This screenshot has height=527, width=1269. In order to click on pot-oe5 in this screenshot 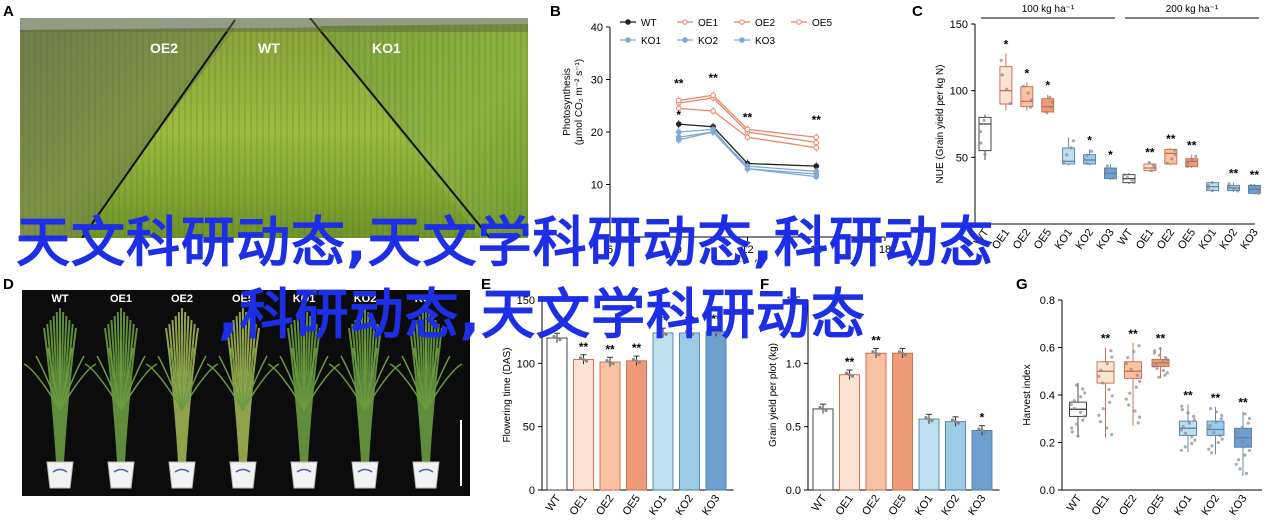, I will do `click(243, 475)`.